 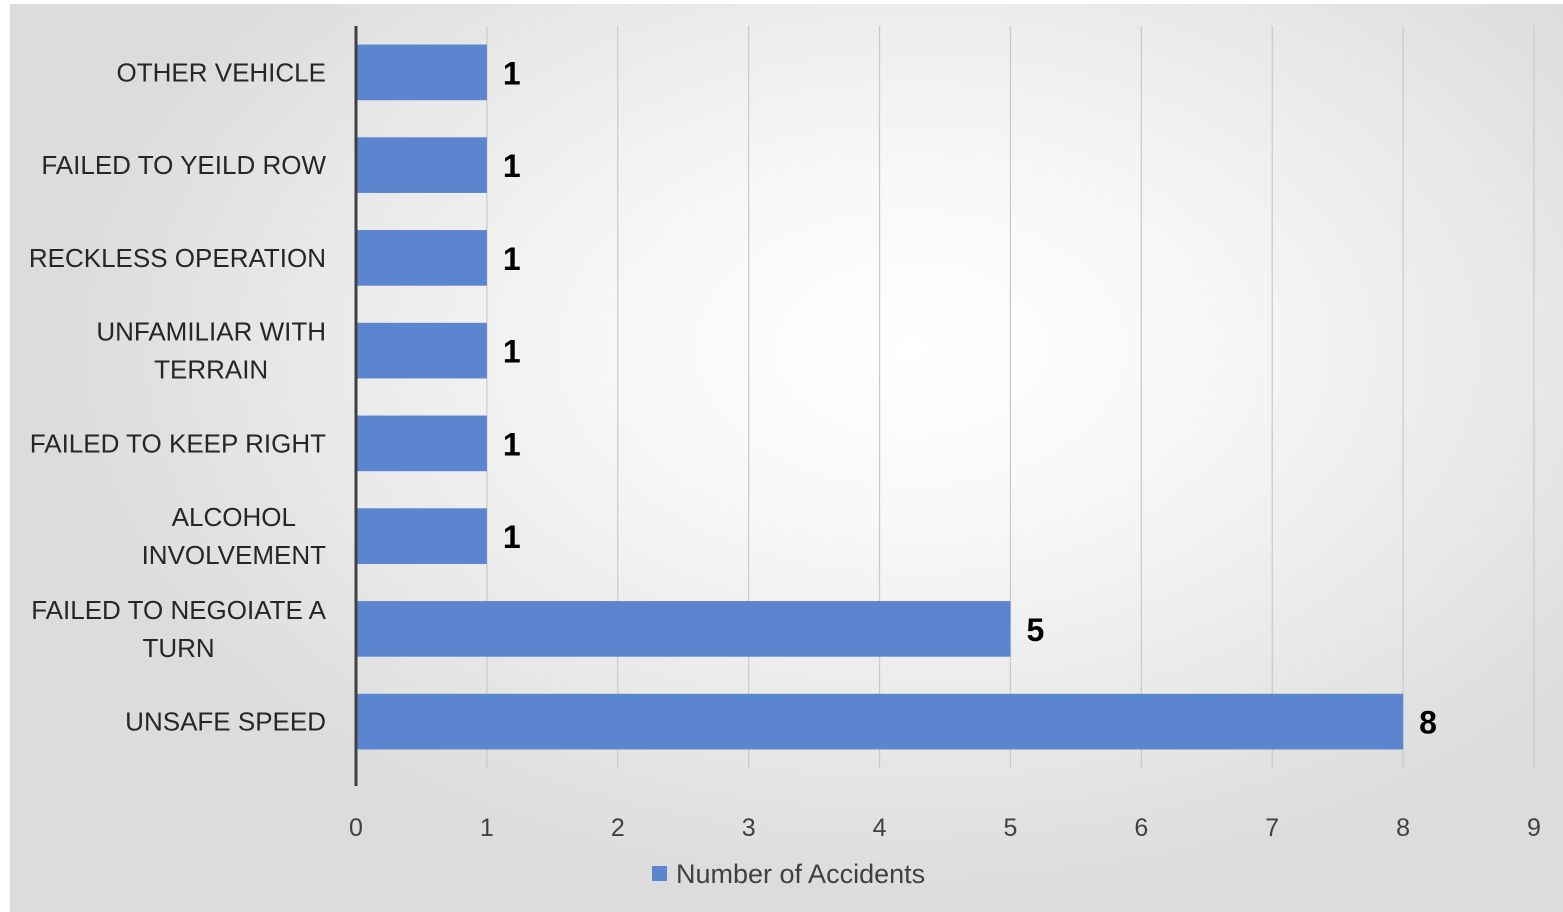 What do you see at coordinates (659, 873) in the screenshot?
I see `legend-swatch` at bounding box center [659, 873].